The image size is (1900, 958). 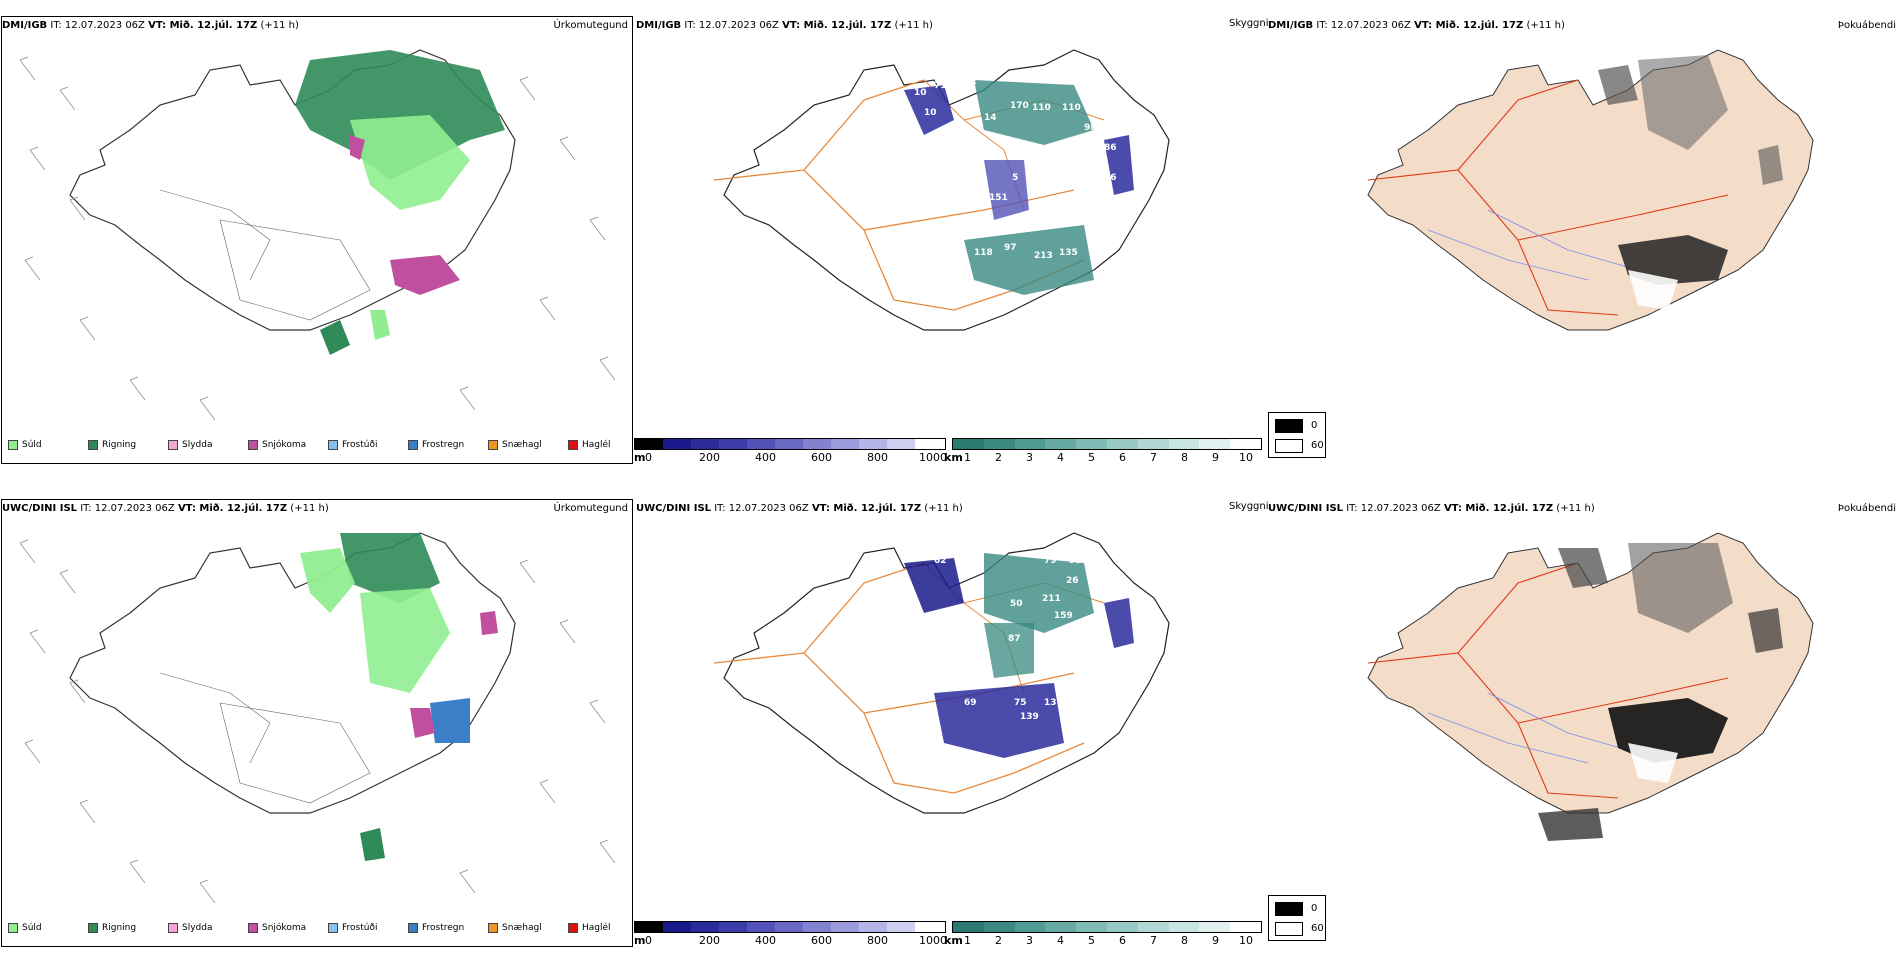 I want to click on visibility-tick: 9, so click(x=1215, y=940).